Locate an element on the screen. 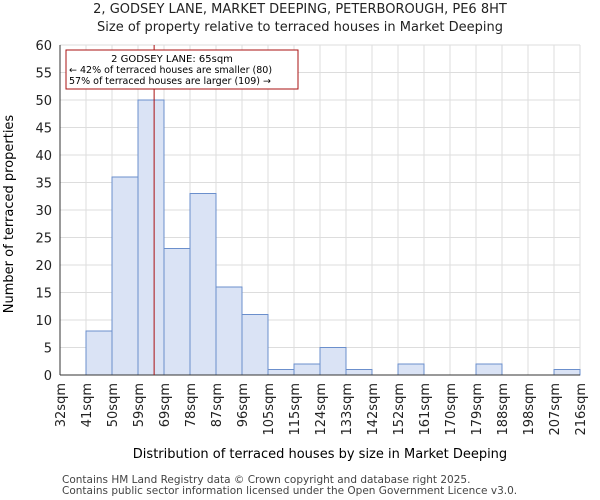  x-tick-label: 124sqm is located at coordinates (321, 409).